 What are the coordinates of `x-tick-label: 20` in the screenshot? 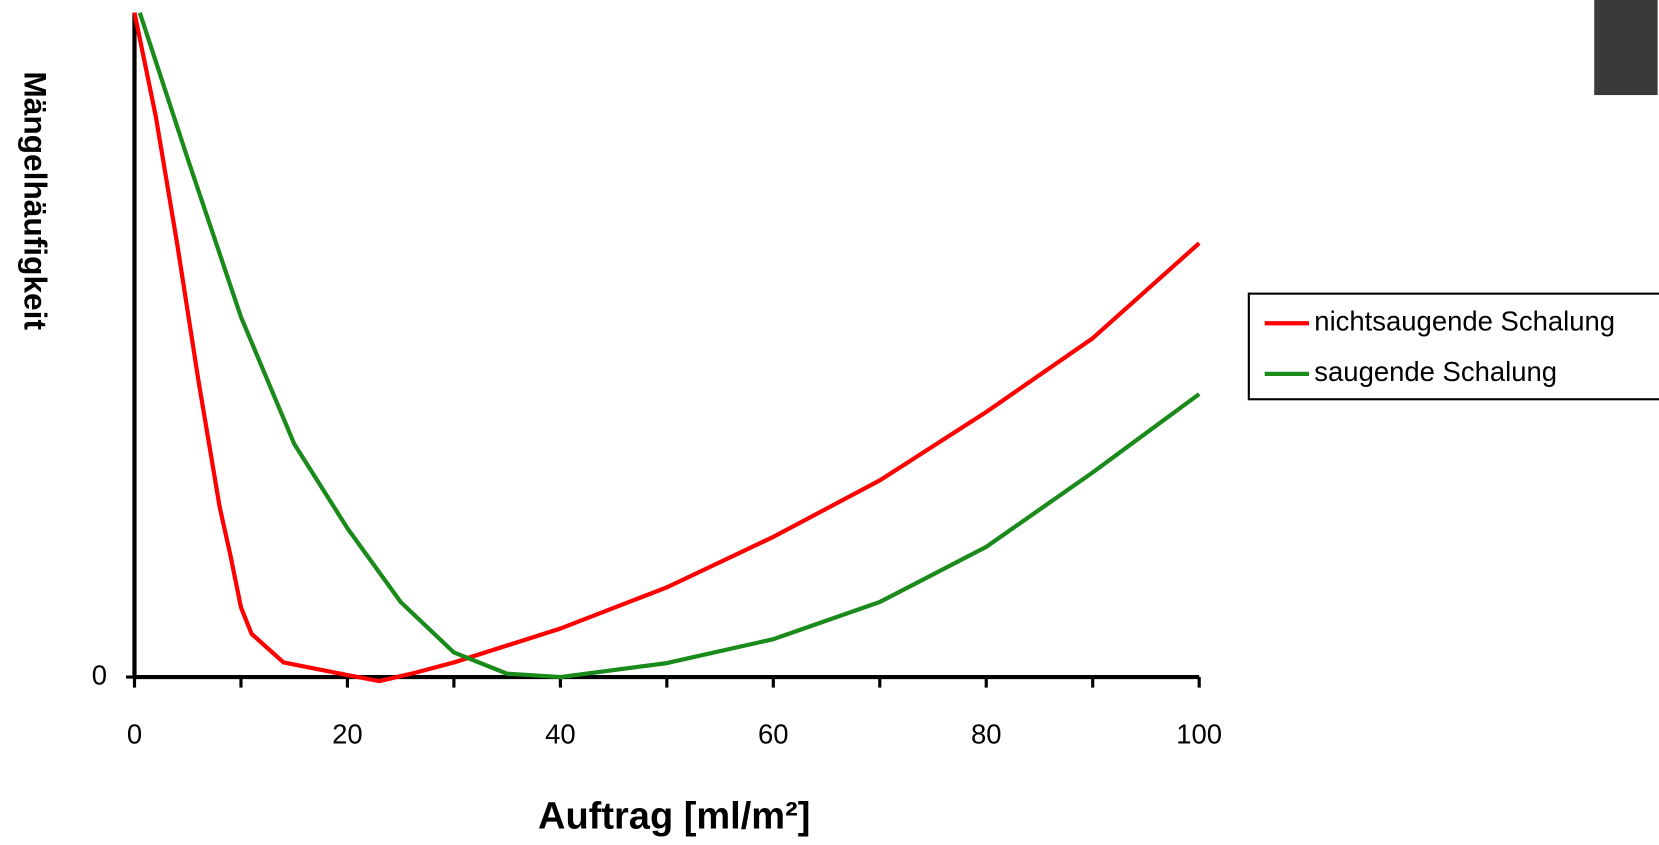 It's located at (347, 733).